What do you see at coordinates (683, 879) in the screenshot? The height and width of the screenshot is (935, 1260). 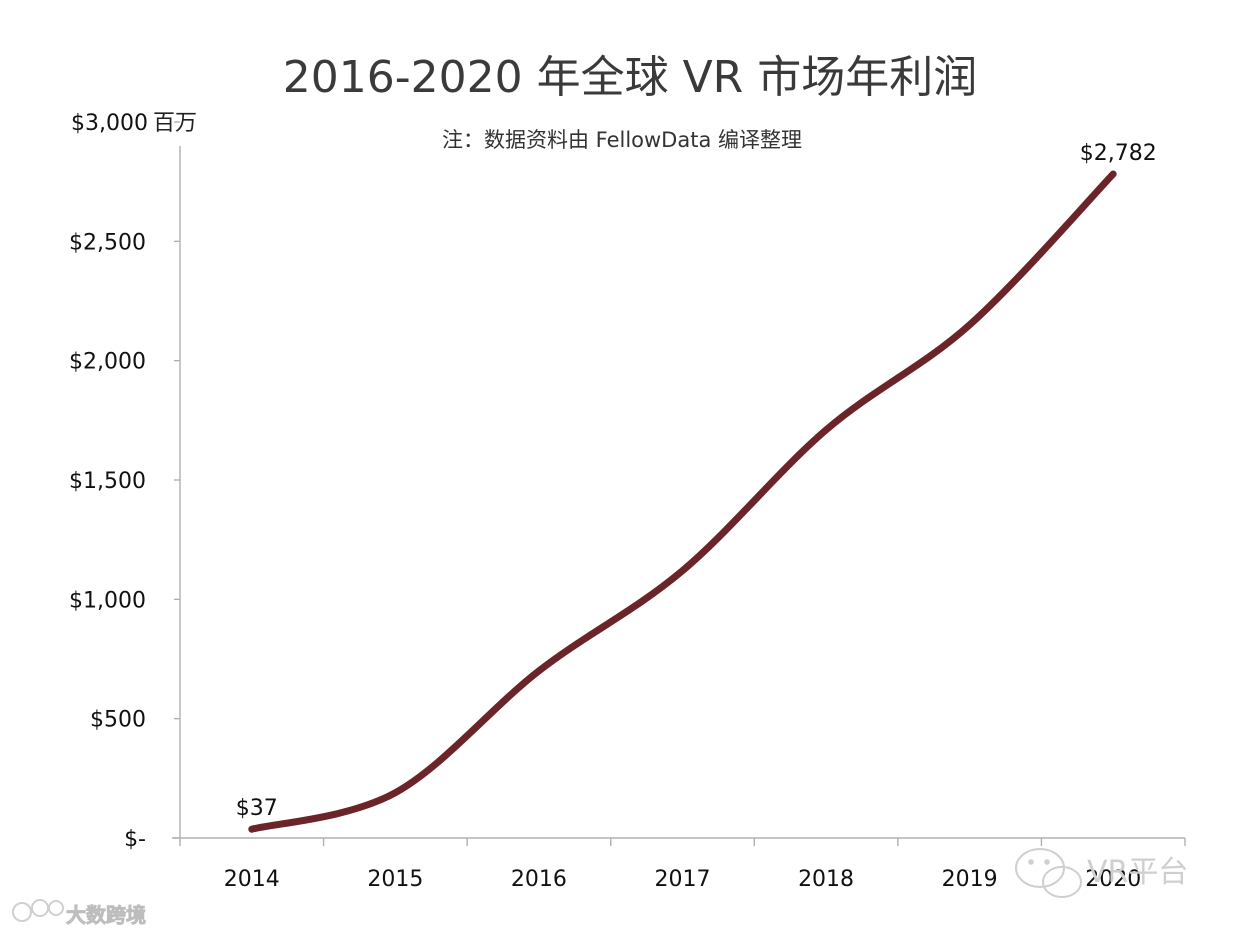 I see `x-tick-label-2017: 2017` at bounding box center [683, 879].